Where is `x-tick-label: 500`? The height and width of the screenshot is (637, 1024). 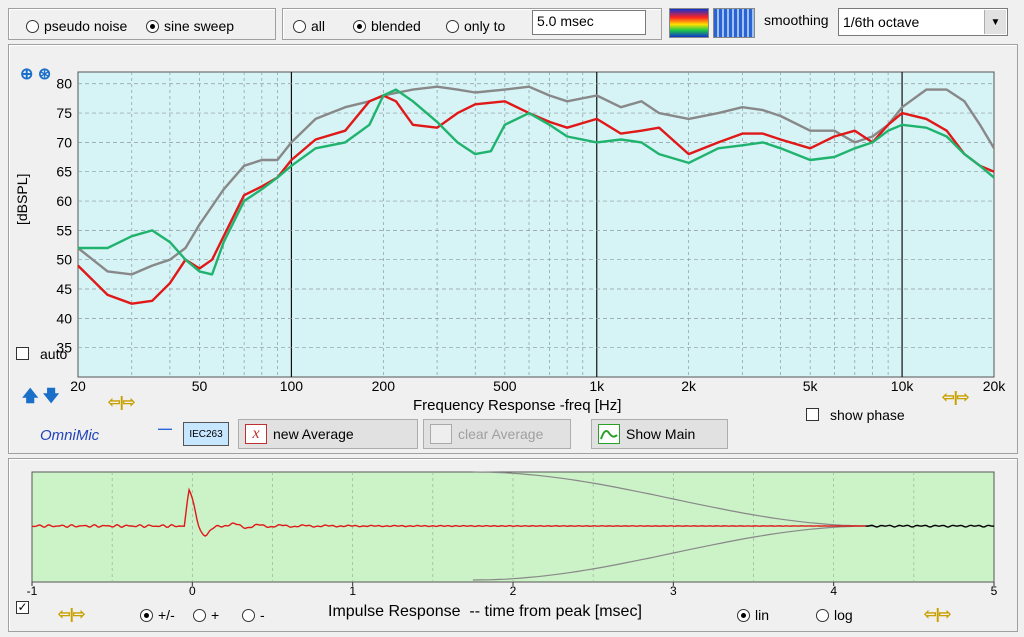 x-tick-label: 500 is located at coordinates (505, 386).